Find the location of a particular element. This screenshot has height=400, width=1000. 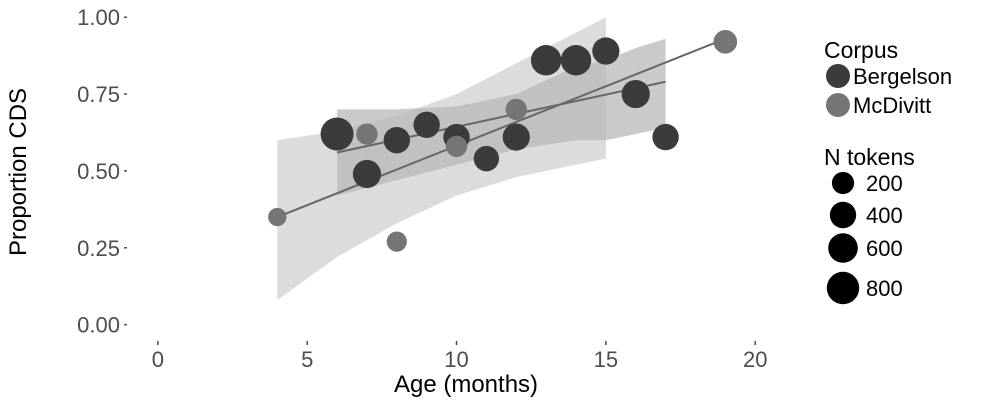

legend-label-mcdivitt: McDivitt is located at coordinates (892, 105).